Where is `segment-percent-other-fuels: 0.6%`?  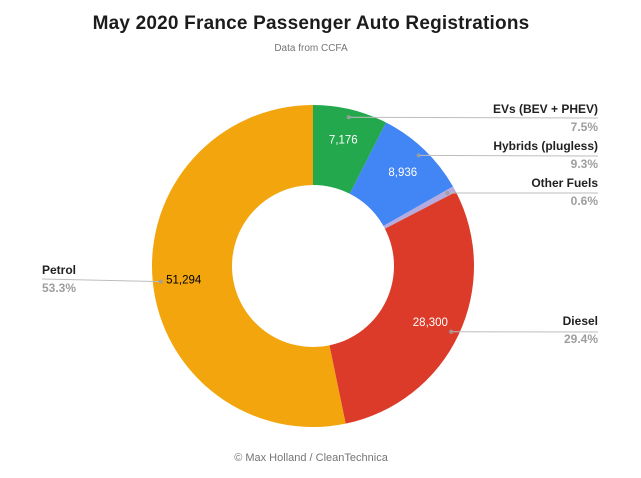
segment-percent-other-fuels: 0.6% is located at coordinates (584, 201).